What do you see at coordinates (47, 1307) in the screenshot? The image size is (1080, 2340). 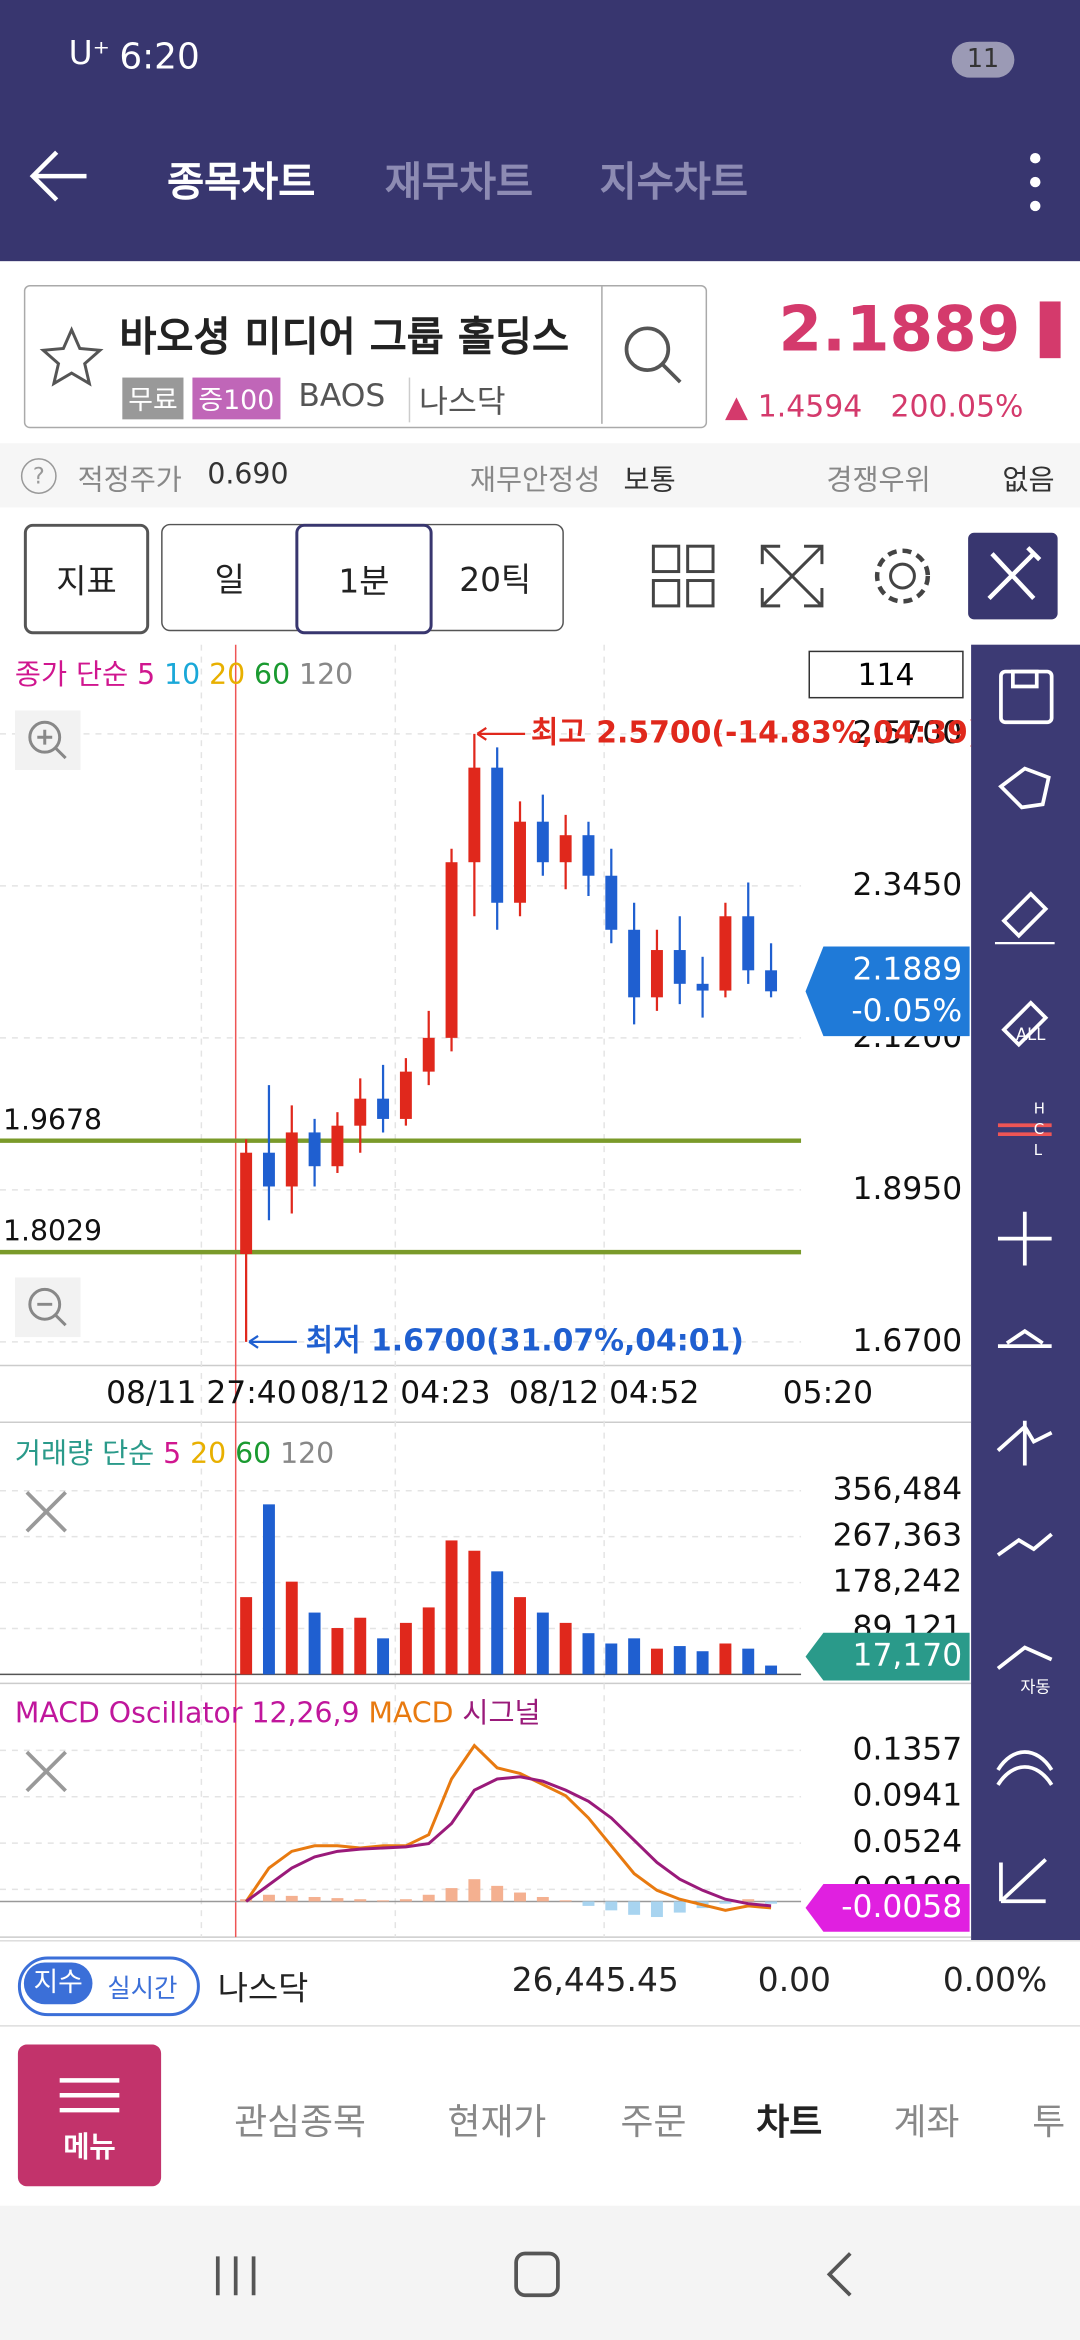 I see `zoom-out` at bounding box center [47, 1307].